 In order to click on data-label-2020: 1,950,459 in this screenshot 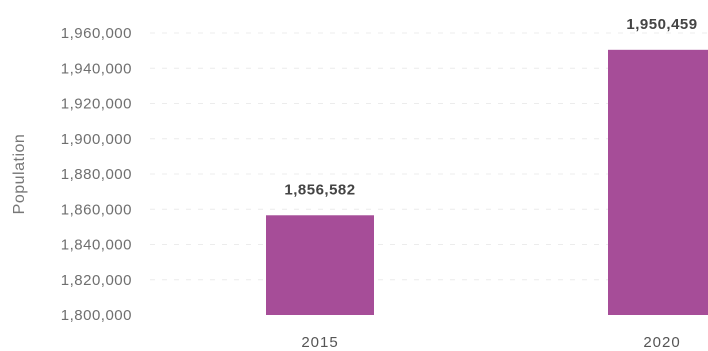, I will do `click(661, 24)`.